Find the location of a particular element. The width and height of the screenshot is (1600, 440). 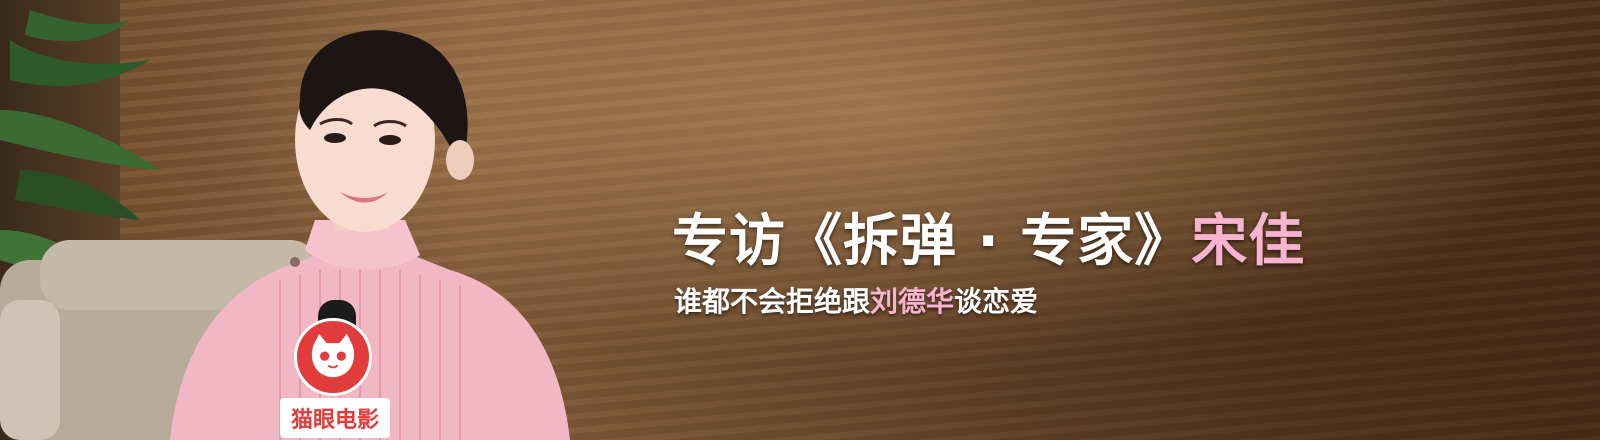

subtitle: 谁都不会拒绝跟刘德华谈恋爱 is located at coordinates (856, 300).